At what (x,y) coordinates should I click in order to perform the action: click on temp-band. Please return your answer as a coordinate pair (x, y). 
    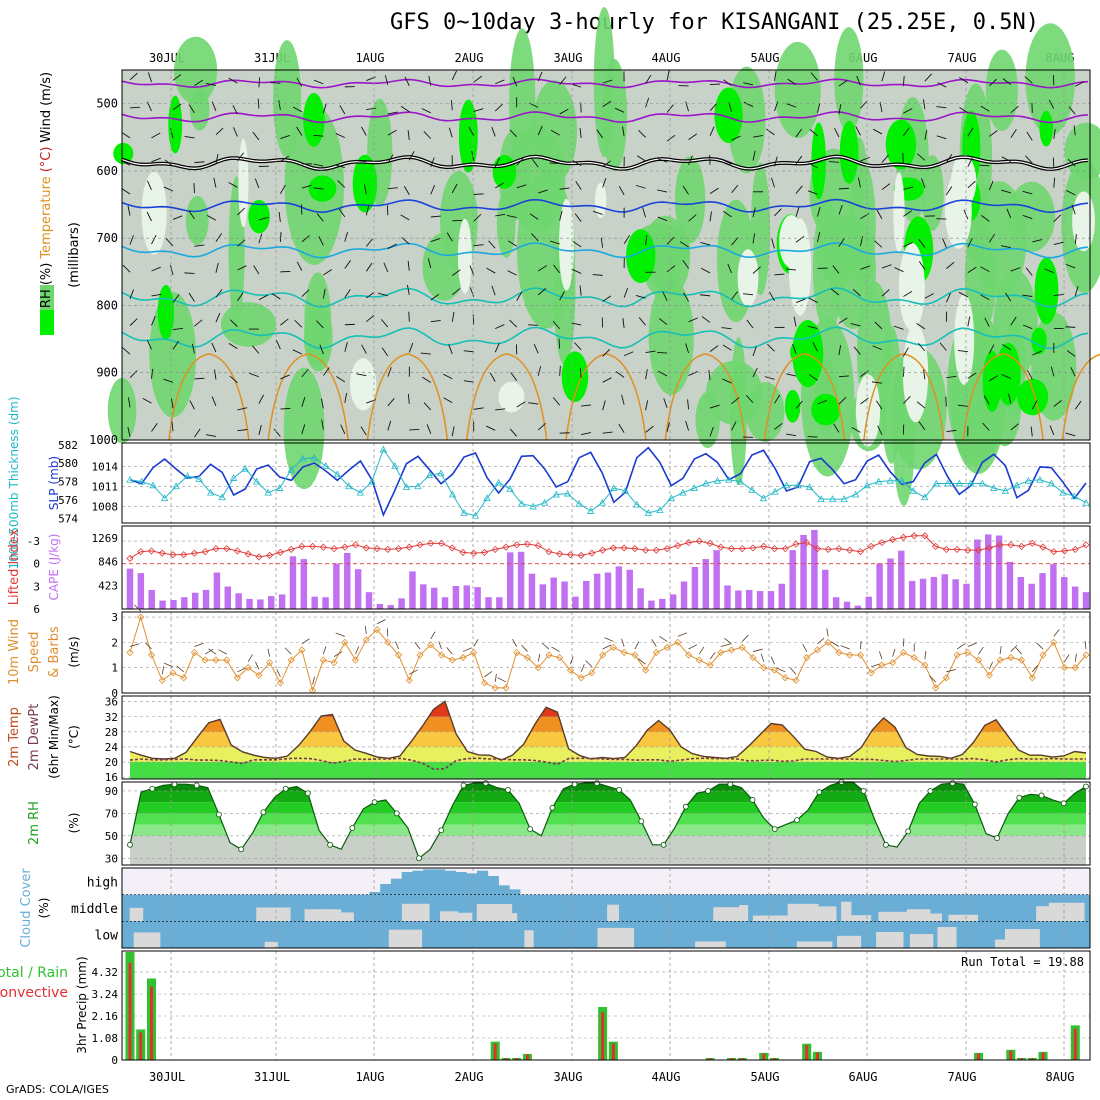
    Looking at the image, I should click on (608, 770).